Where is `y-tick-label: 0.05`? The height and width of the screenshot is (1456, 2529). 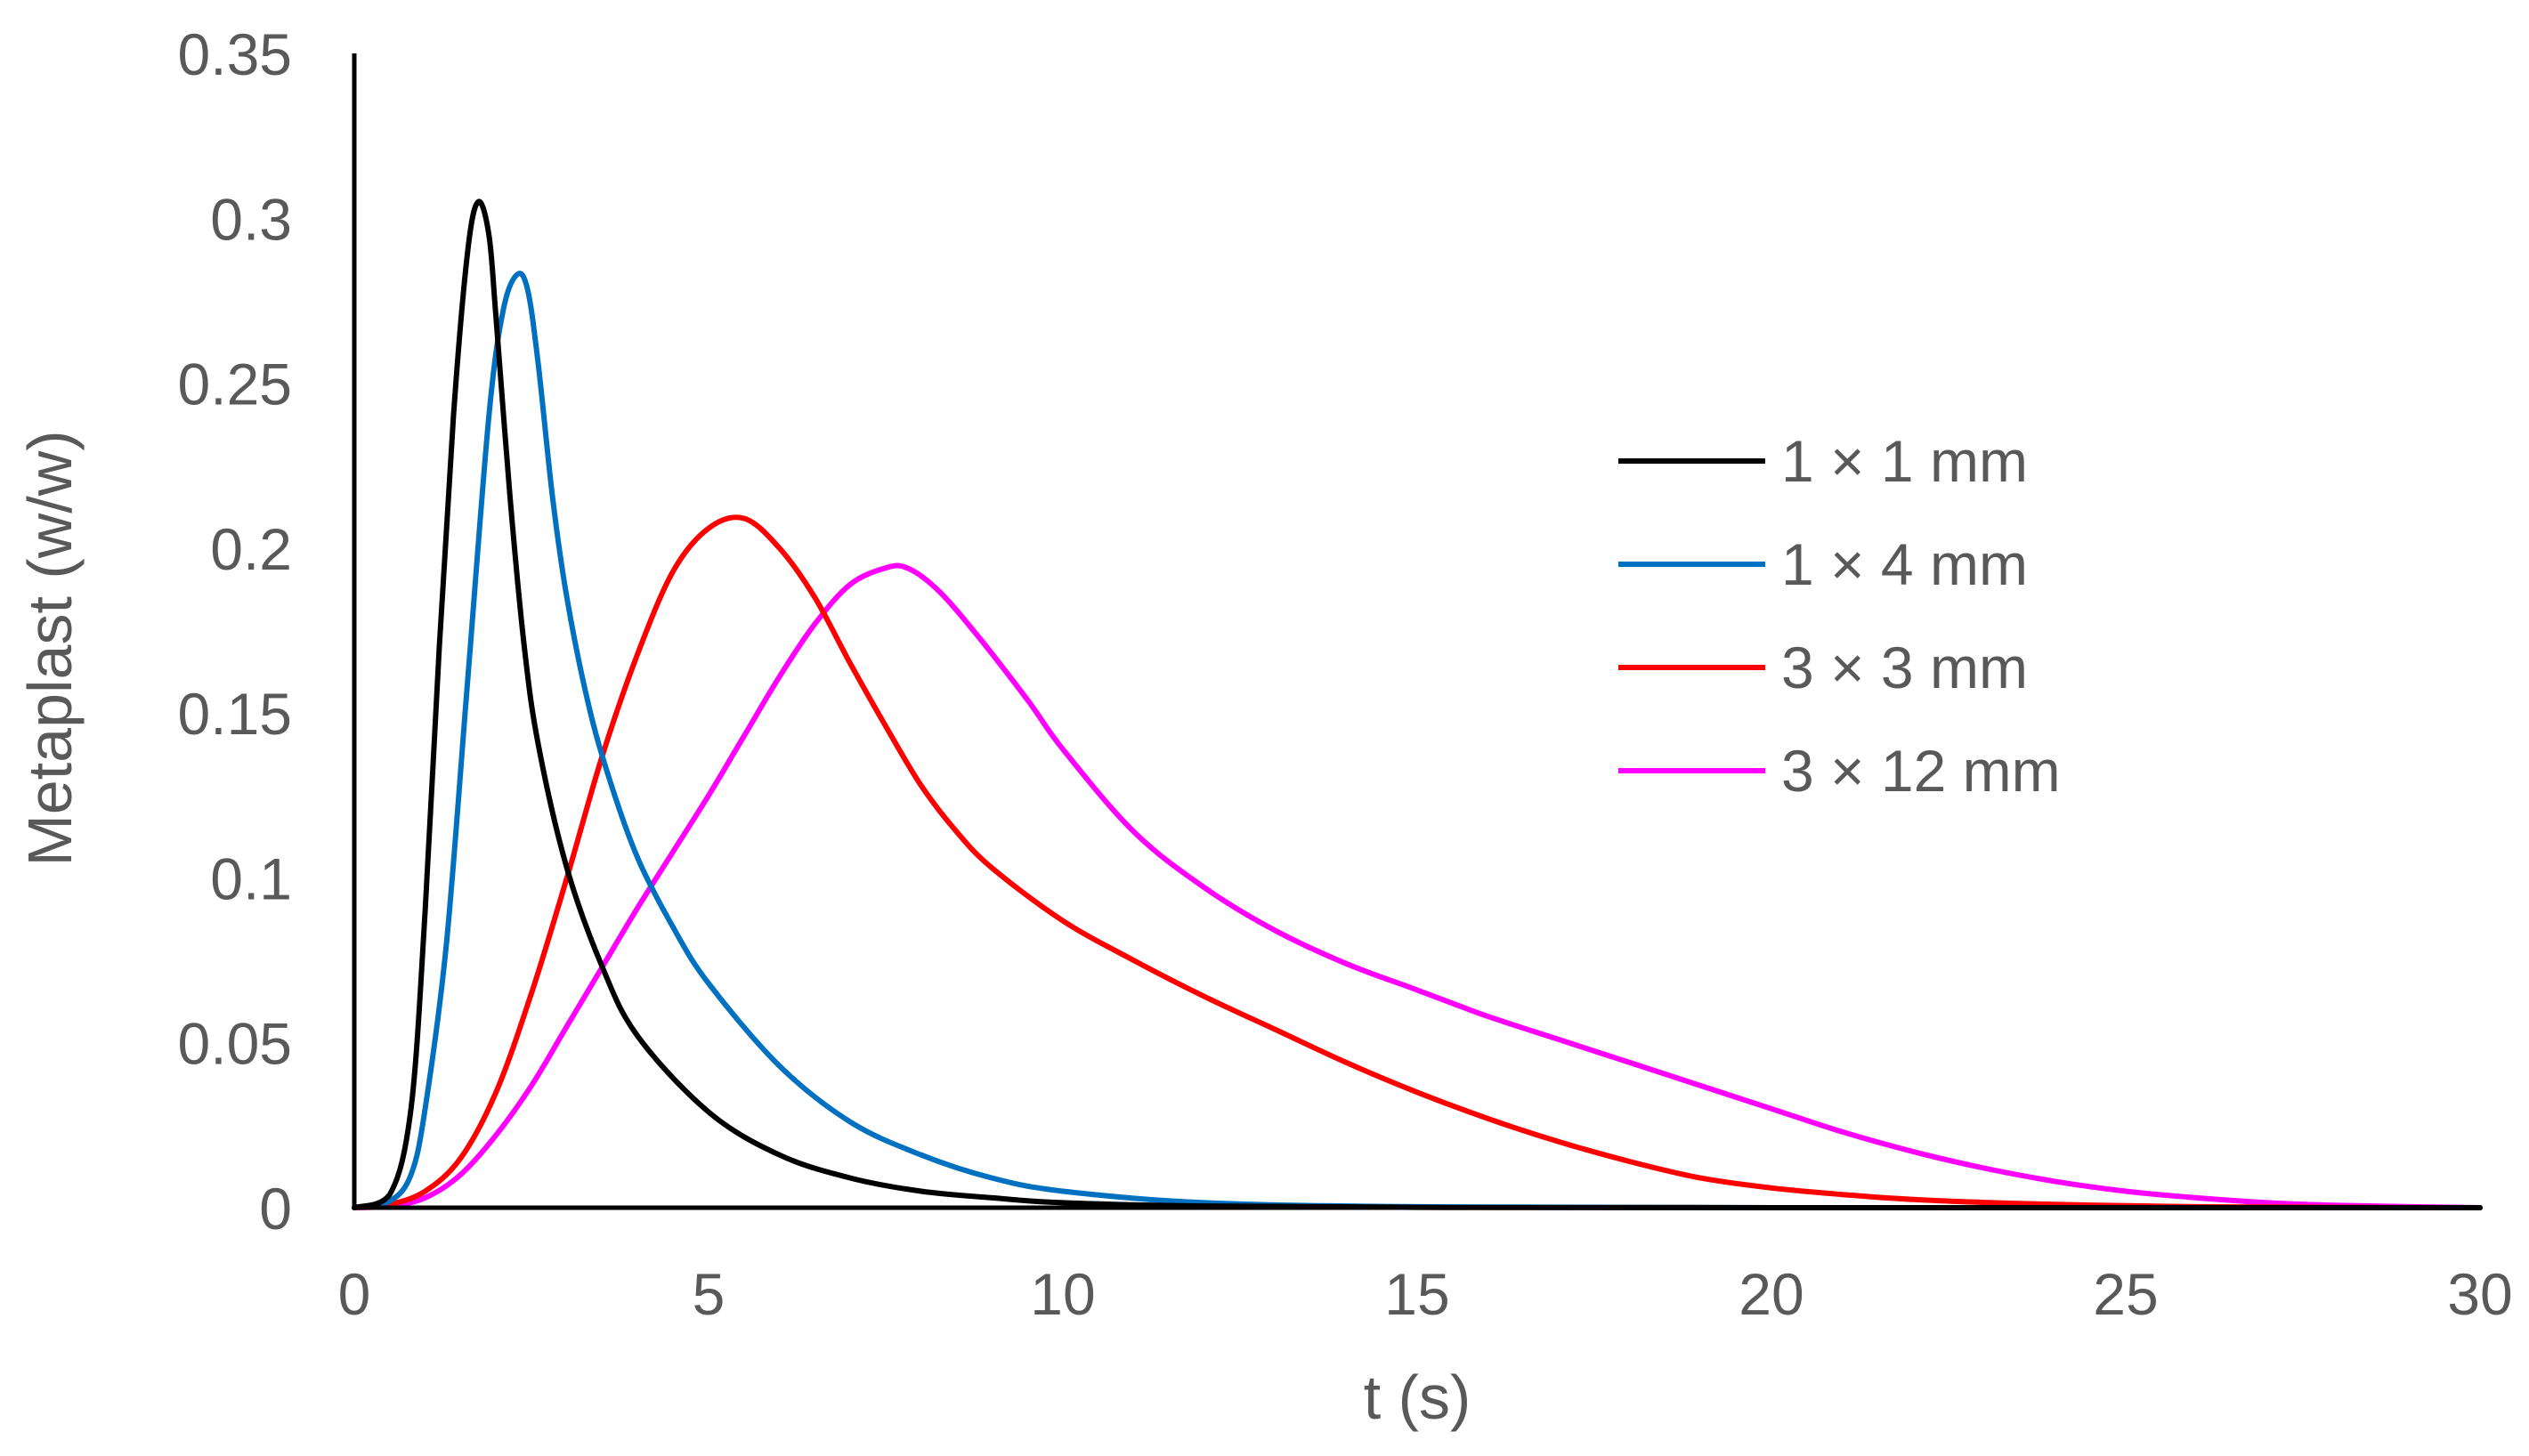
y-tick-label: 0.05 is located at coordinates (235, 1044).